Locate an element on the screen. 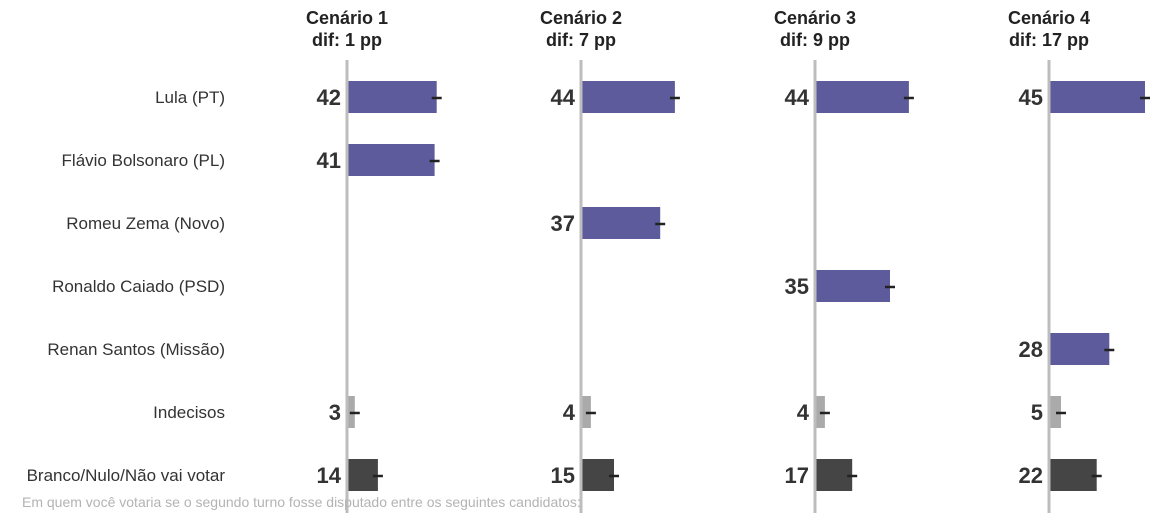 This screenshot has height=513, width=1151. panel-subtitle-4: dif: 17 pp is located at coordinates (1049, 40).